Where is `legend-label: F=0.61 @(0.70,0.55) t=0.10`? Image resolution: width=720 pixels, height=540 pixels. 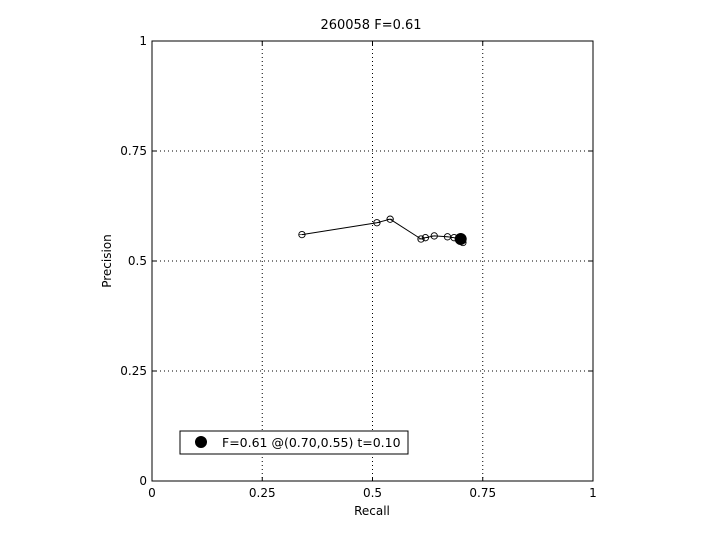 legend-label: F=0.61 @(0.70,0.55) t=0.10 is located at coordinates (311, 442).